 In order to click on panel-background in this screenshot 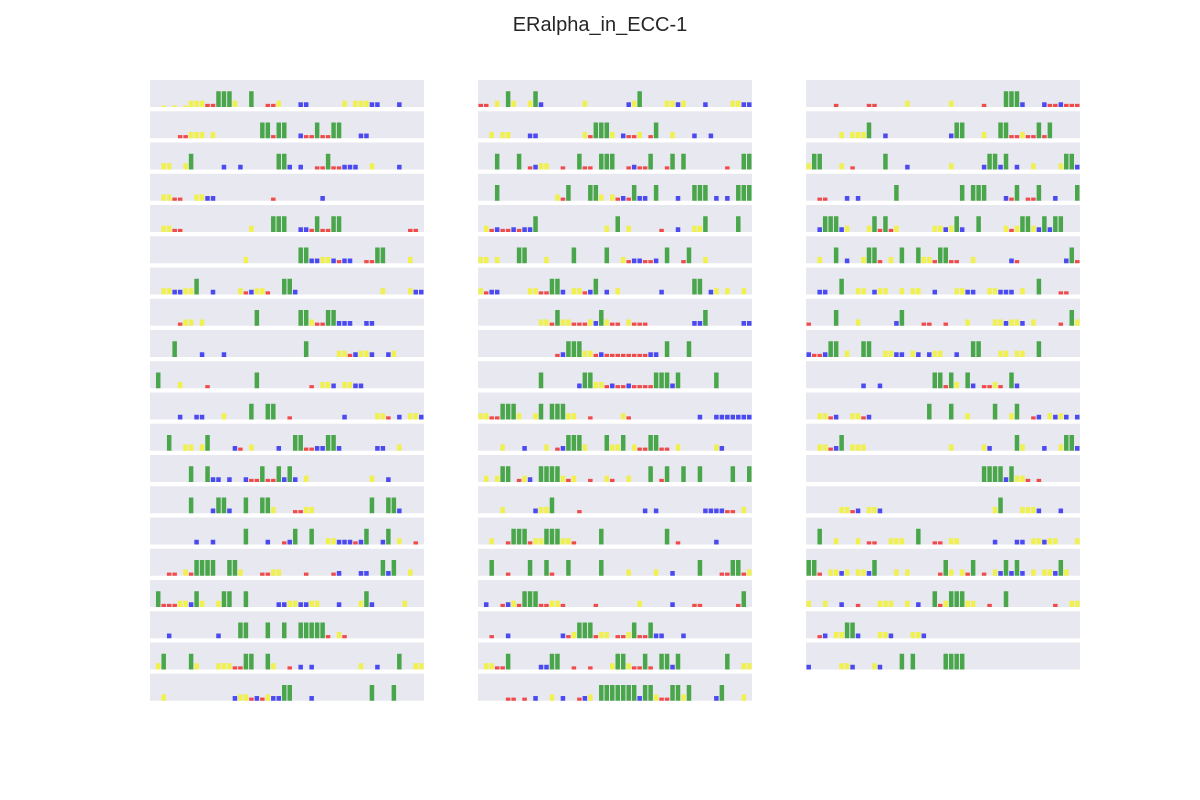, I will do `click(287, 156)`.